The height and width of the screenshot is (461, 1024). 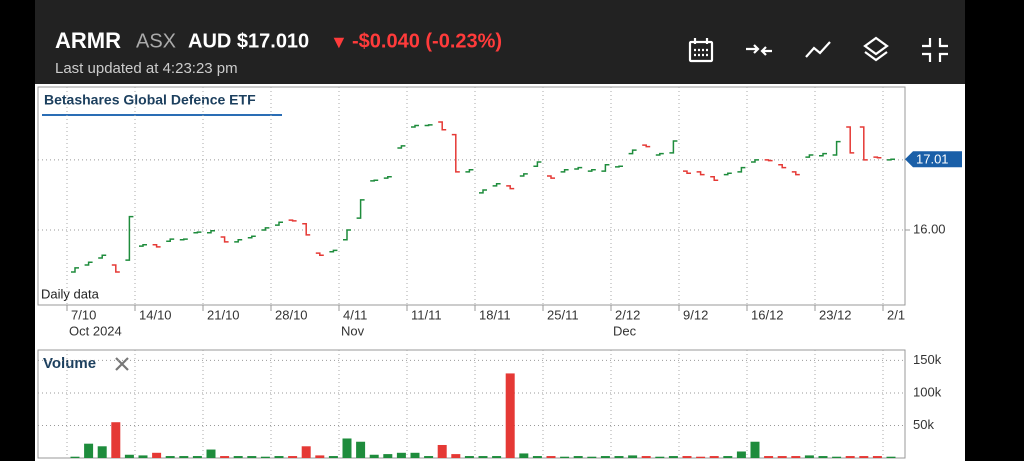 What do you see at coordinates (759, 50) in the screenshot?
I see `compare-icon` at bounding box center [759, 50].